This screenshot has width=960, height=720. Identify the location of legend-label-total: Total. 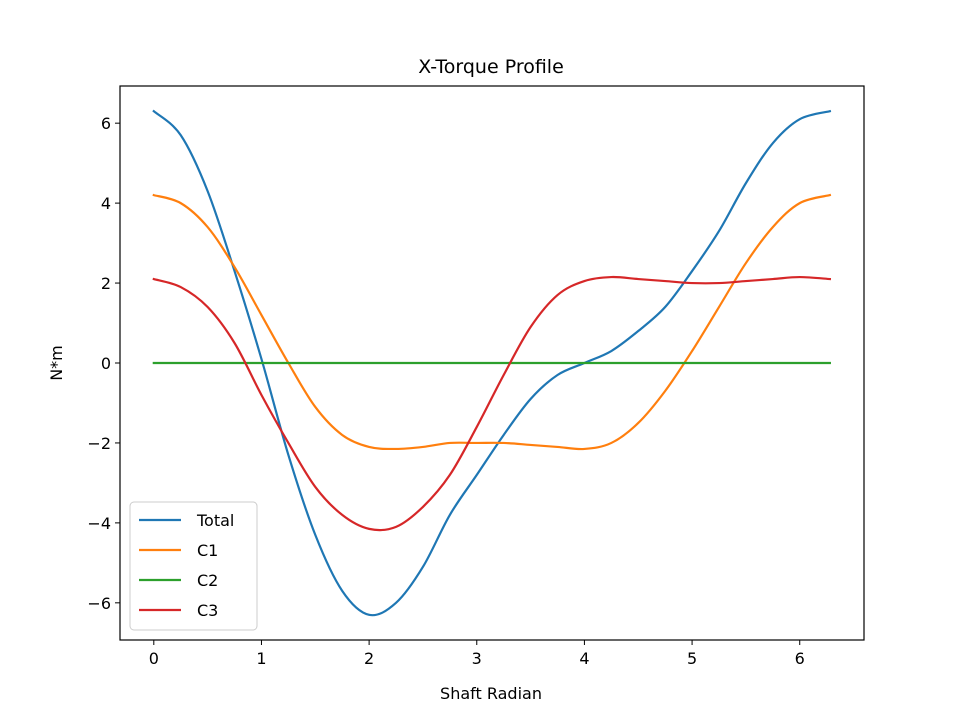
(215, 520).